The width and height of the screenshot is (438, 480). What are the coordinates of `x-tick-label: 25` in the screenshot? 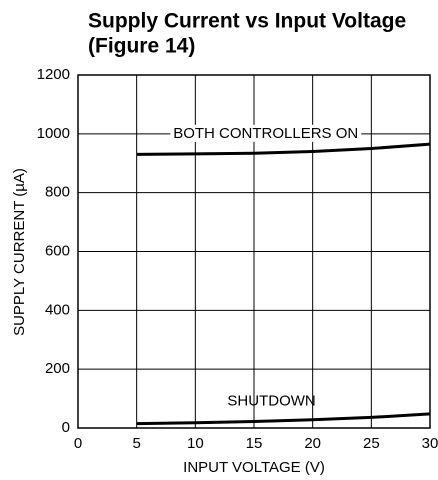 It's located at (371, 443).